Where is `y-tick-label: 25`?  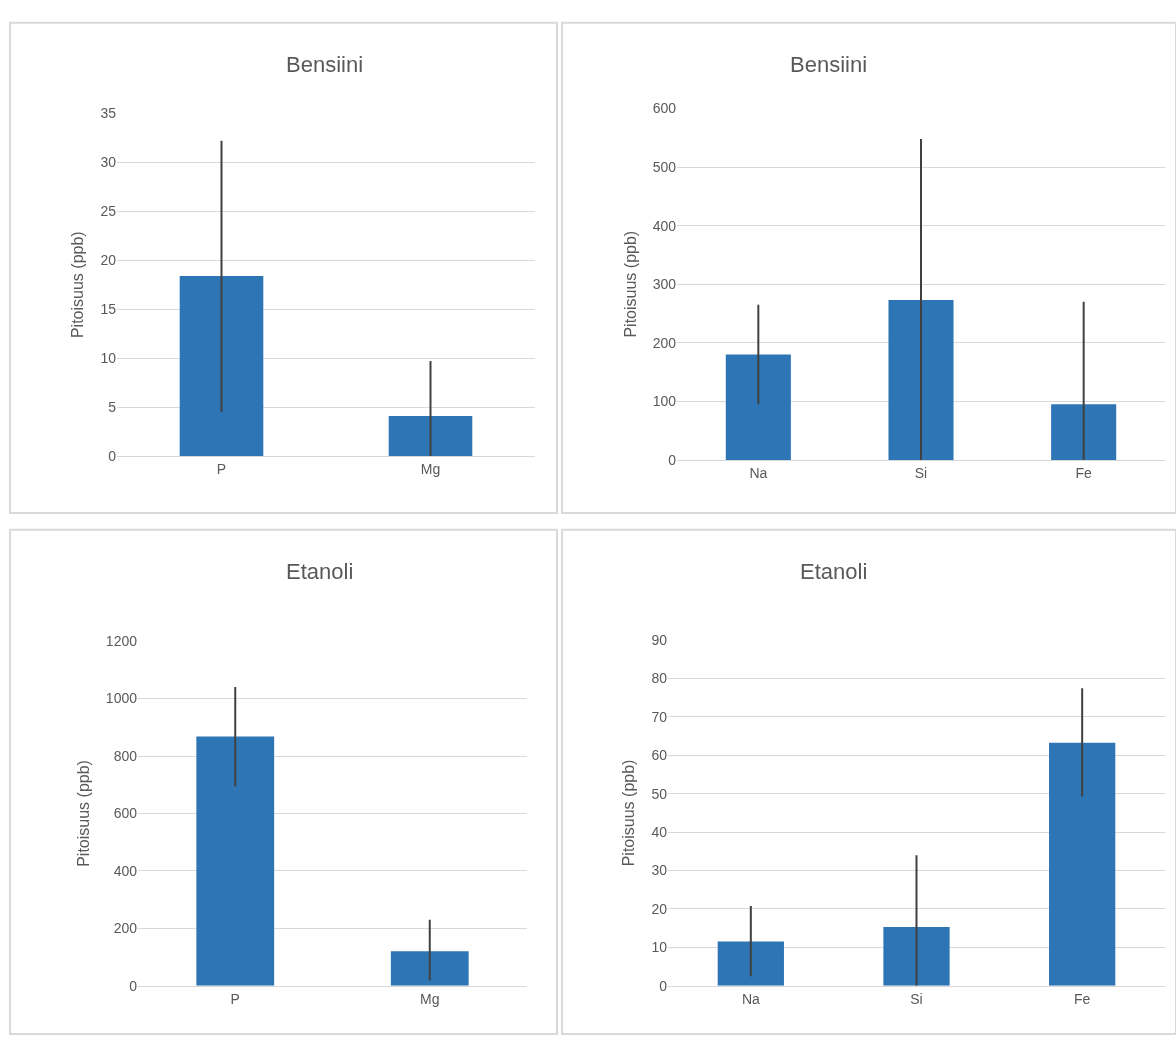 y-tick-label: 25 is located at coordinates (108, 211).